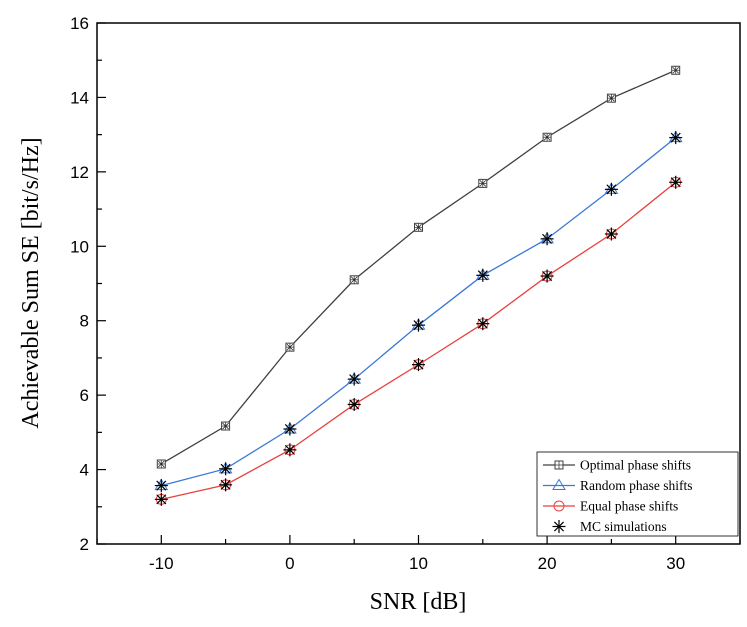  Describe the element at coordinates (675, 563) in the screenshot. I see `x-tick-label: 30` at that location.